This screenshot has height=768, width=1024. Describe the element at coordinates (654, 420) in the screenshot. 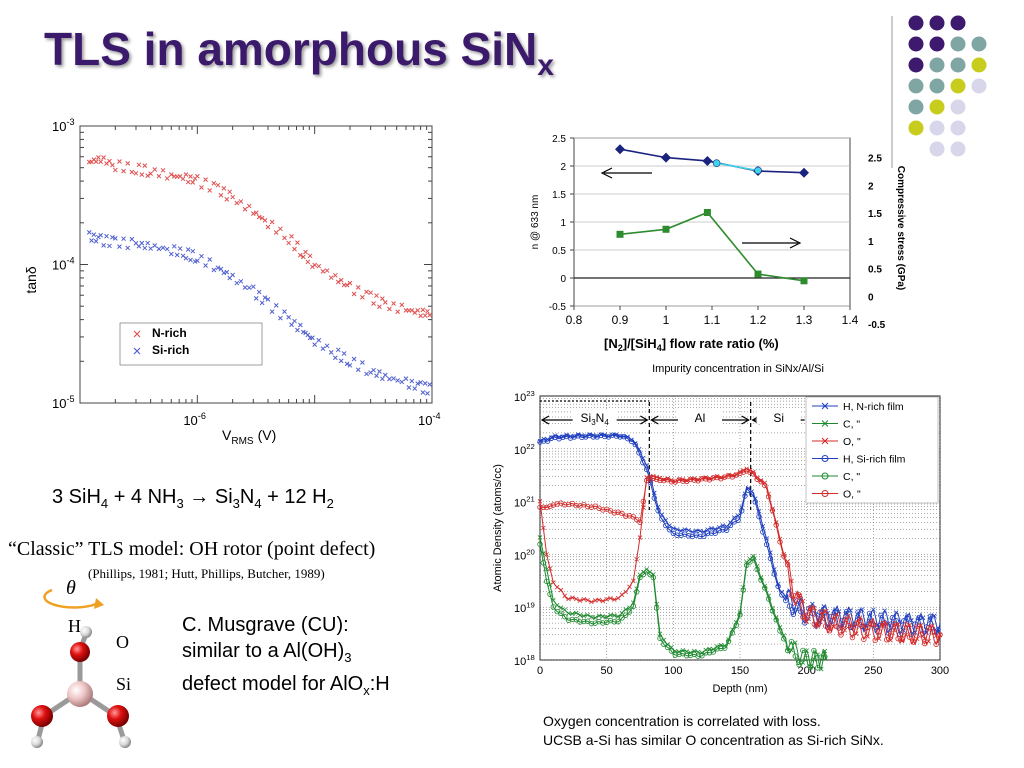

I see `region-arrow-head` at that location.